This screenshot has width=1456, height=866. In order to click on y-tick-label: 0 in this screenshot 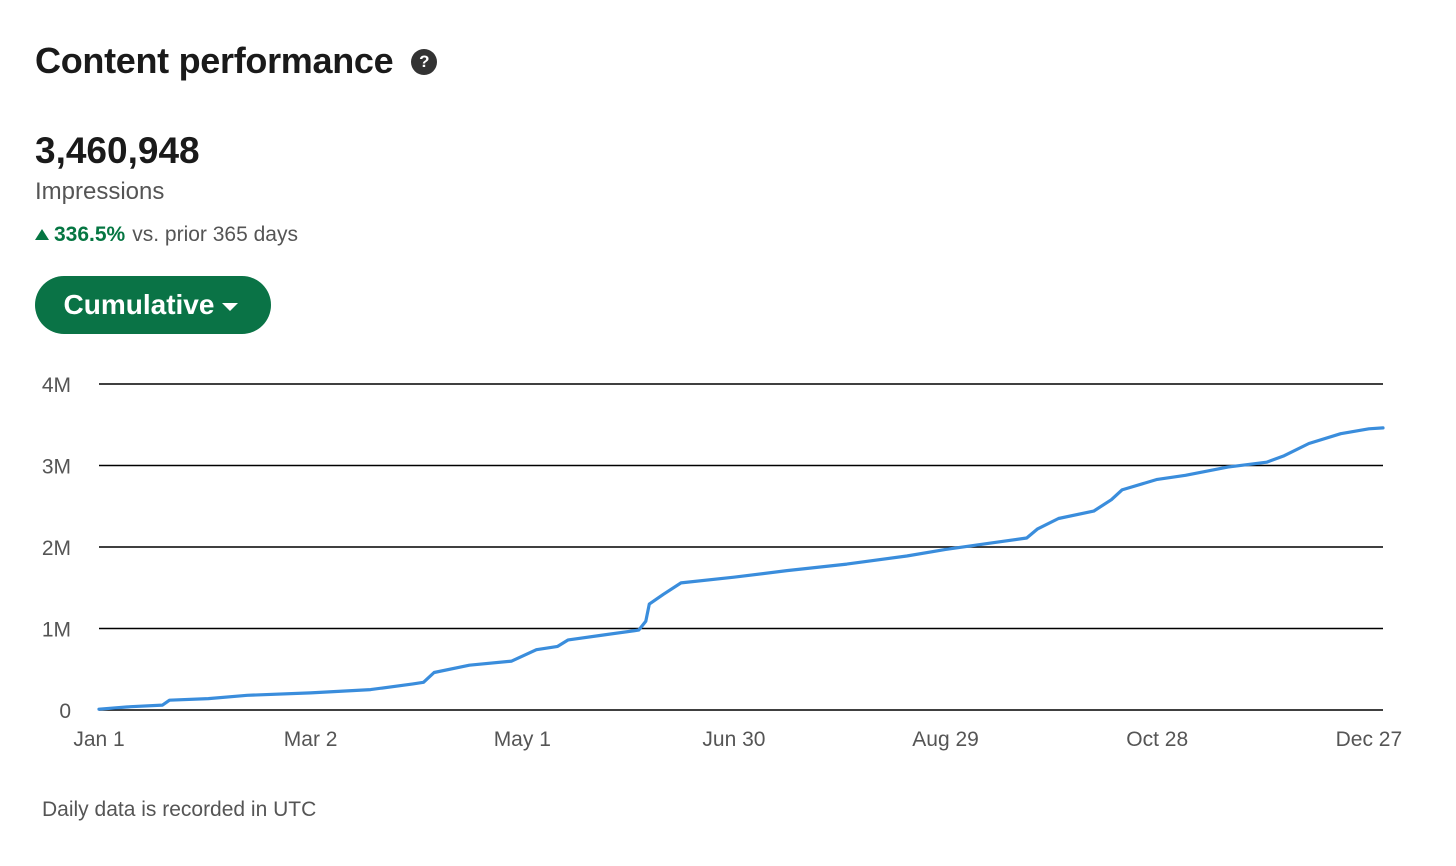, I will do `click(65, 711)`.